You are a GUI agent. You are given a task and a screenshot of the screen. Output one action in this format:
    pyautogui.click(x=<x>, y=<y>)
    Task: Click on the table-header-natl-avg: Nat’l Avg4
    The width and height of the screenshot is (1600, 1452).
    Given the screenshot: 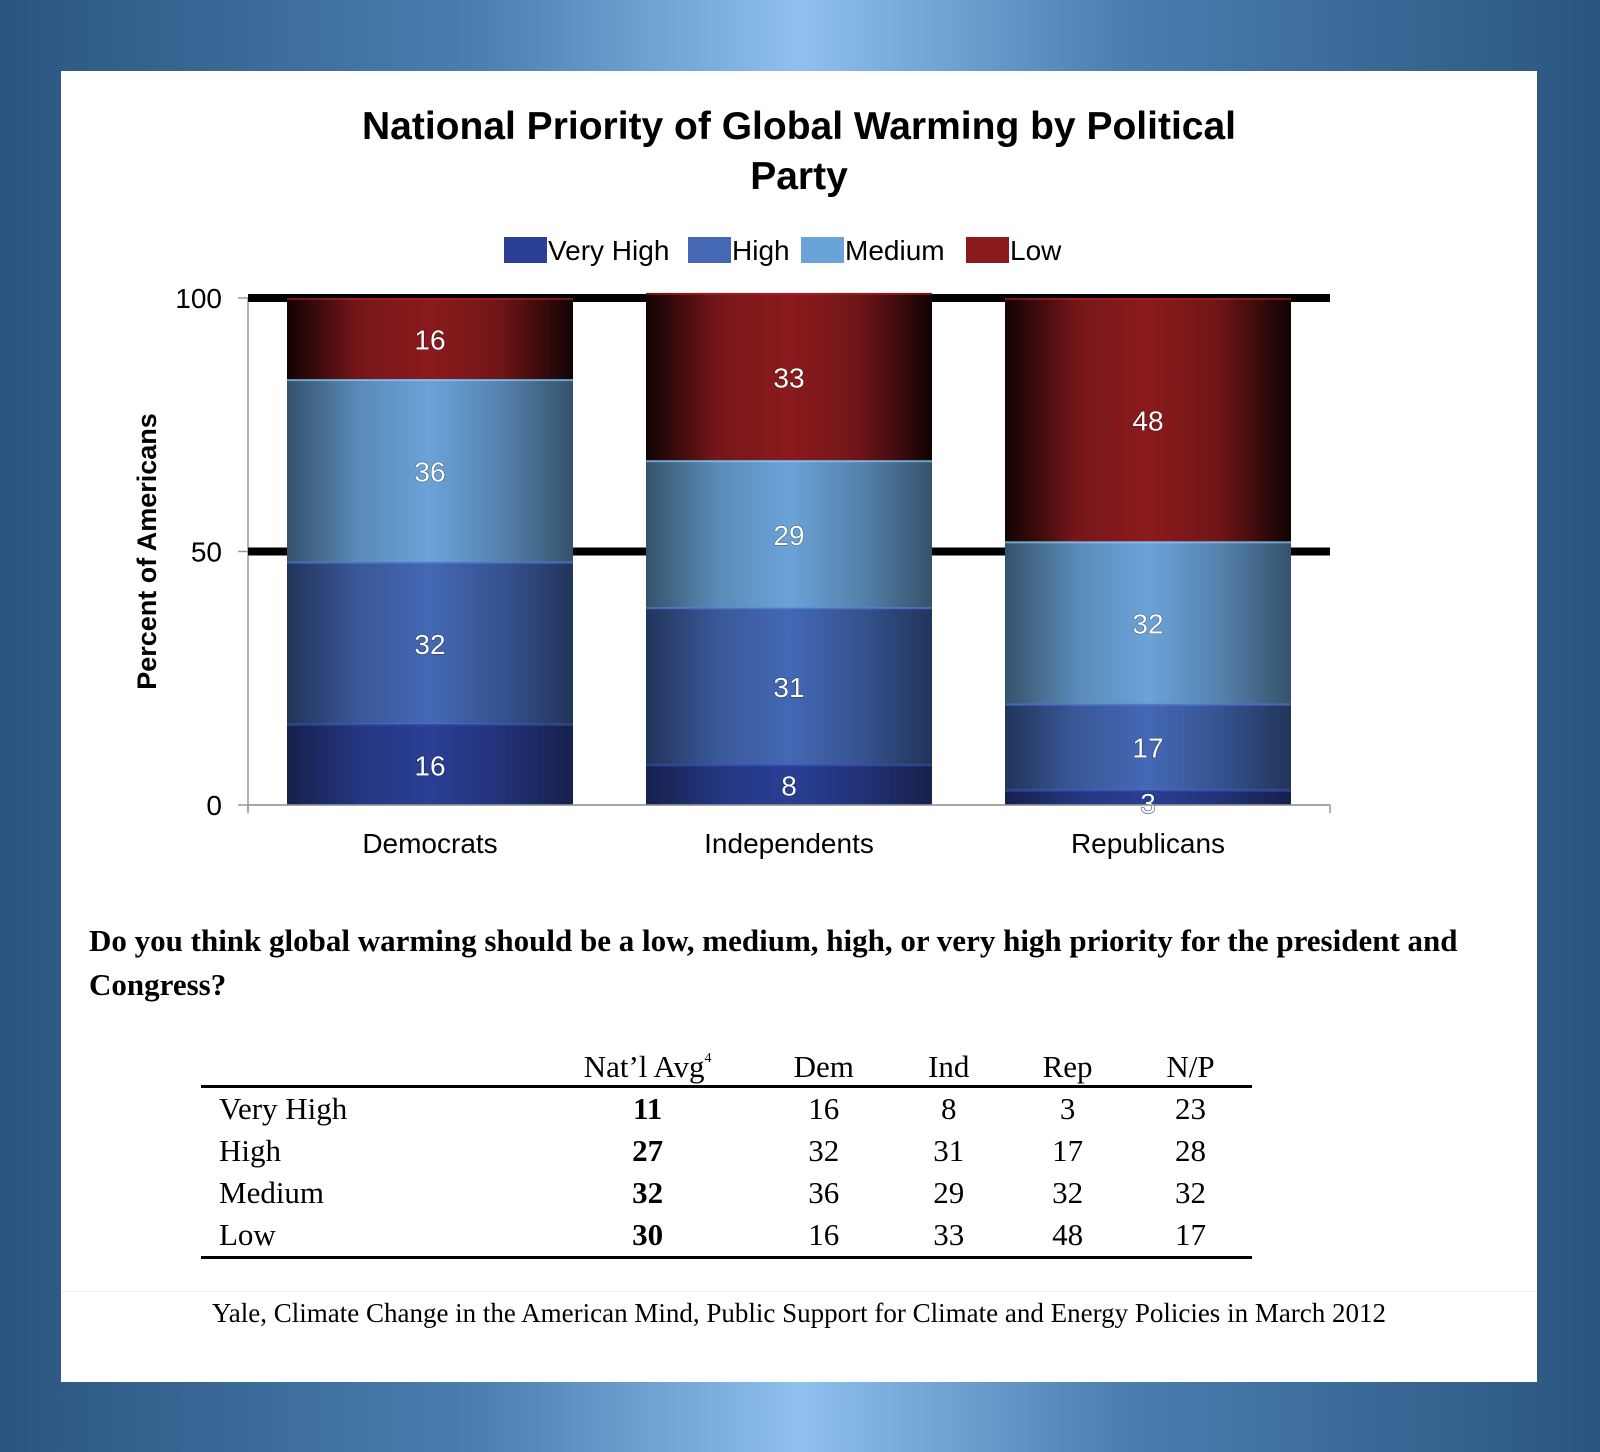 What is the action you would take?
    pyautogui.click(x=648, y=1065)
    